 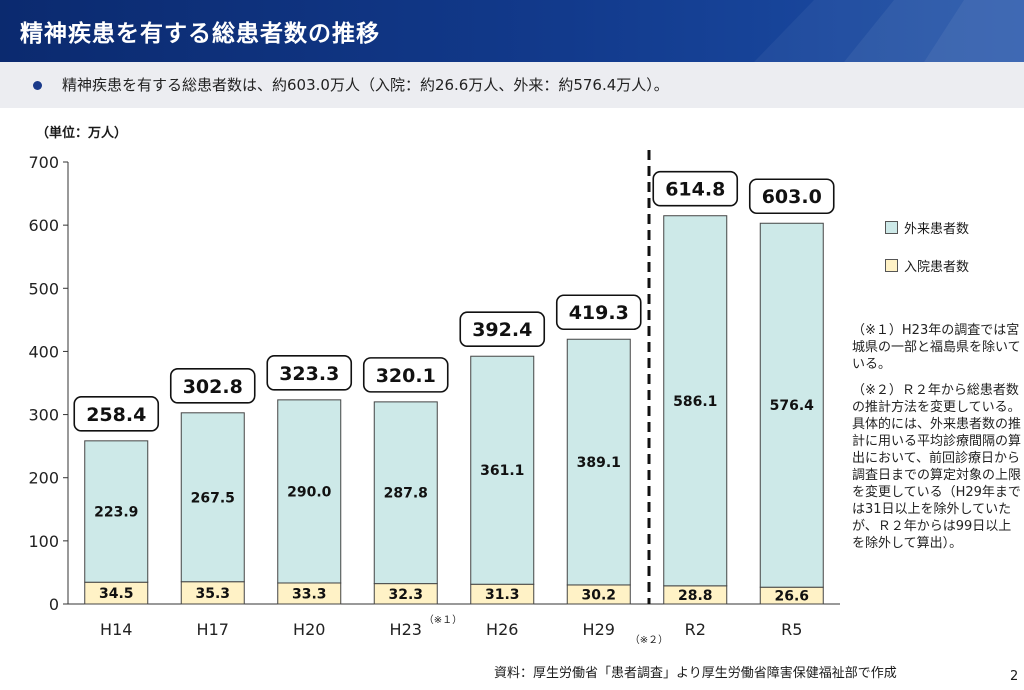 What do you see at coordinates (512, 31) in the screenshot?
I see `slide-header: 精神疾患を有する総患者数の推移` at bounding box center [512, 31].